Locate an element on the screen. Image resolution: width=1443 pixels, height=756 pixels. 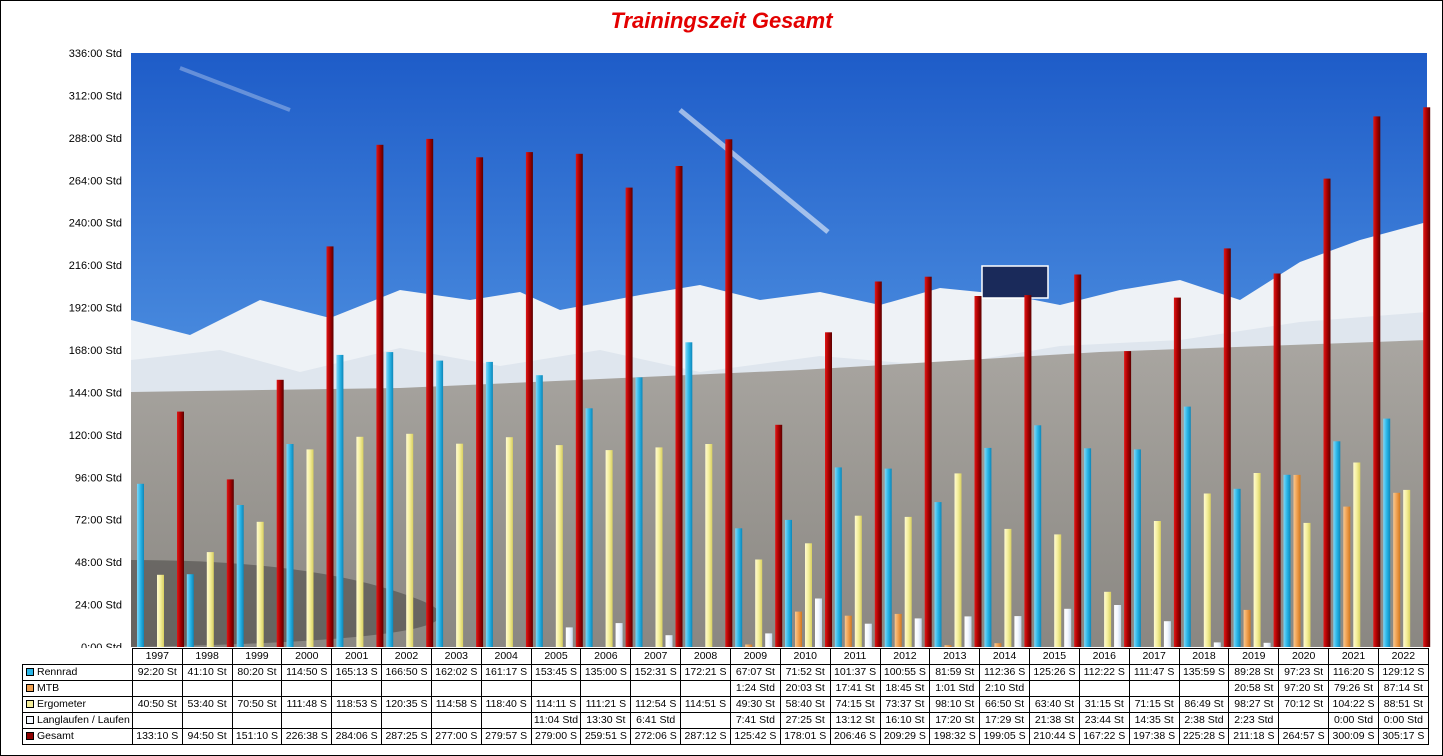
bar-rennrad-1998 is located at coordinates (190, 610).